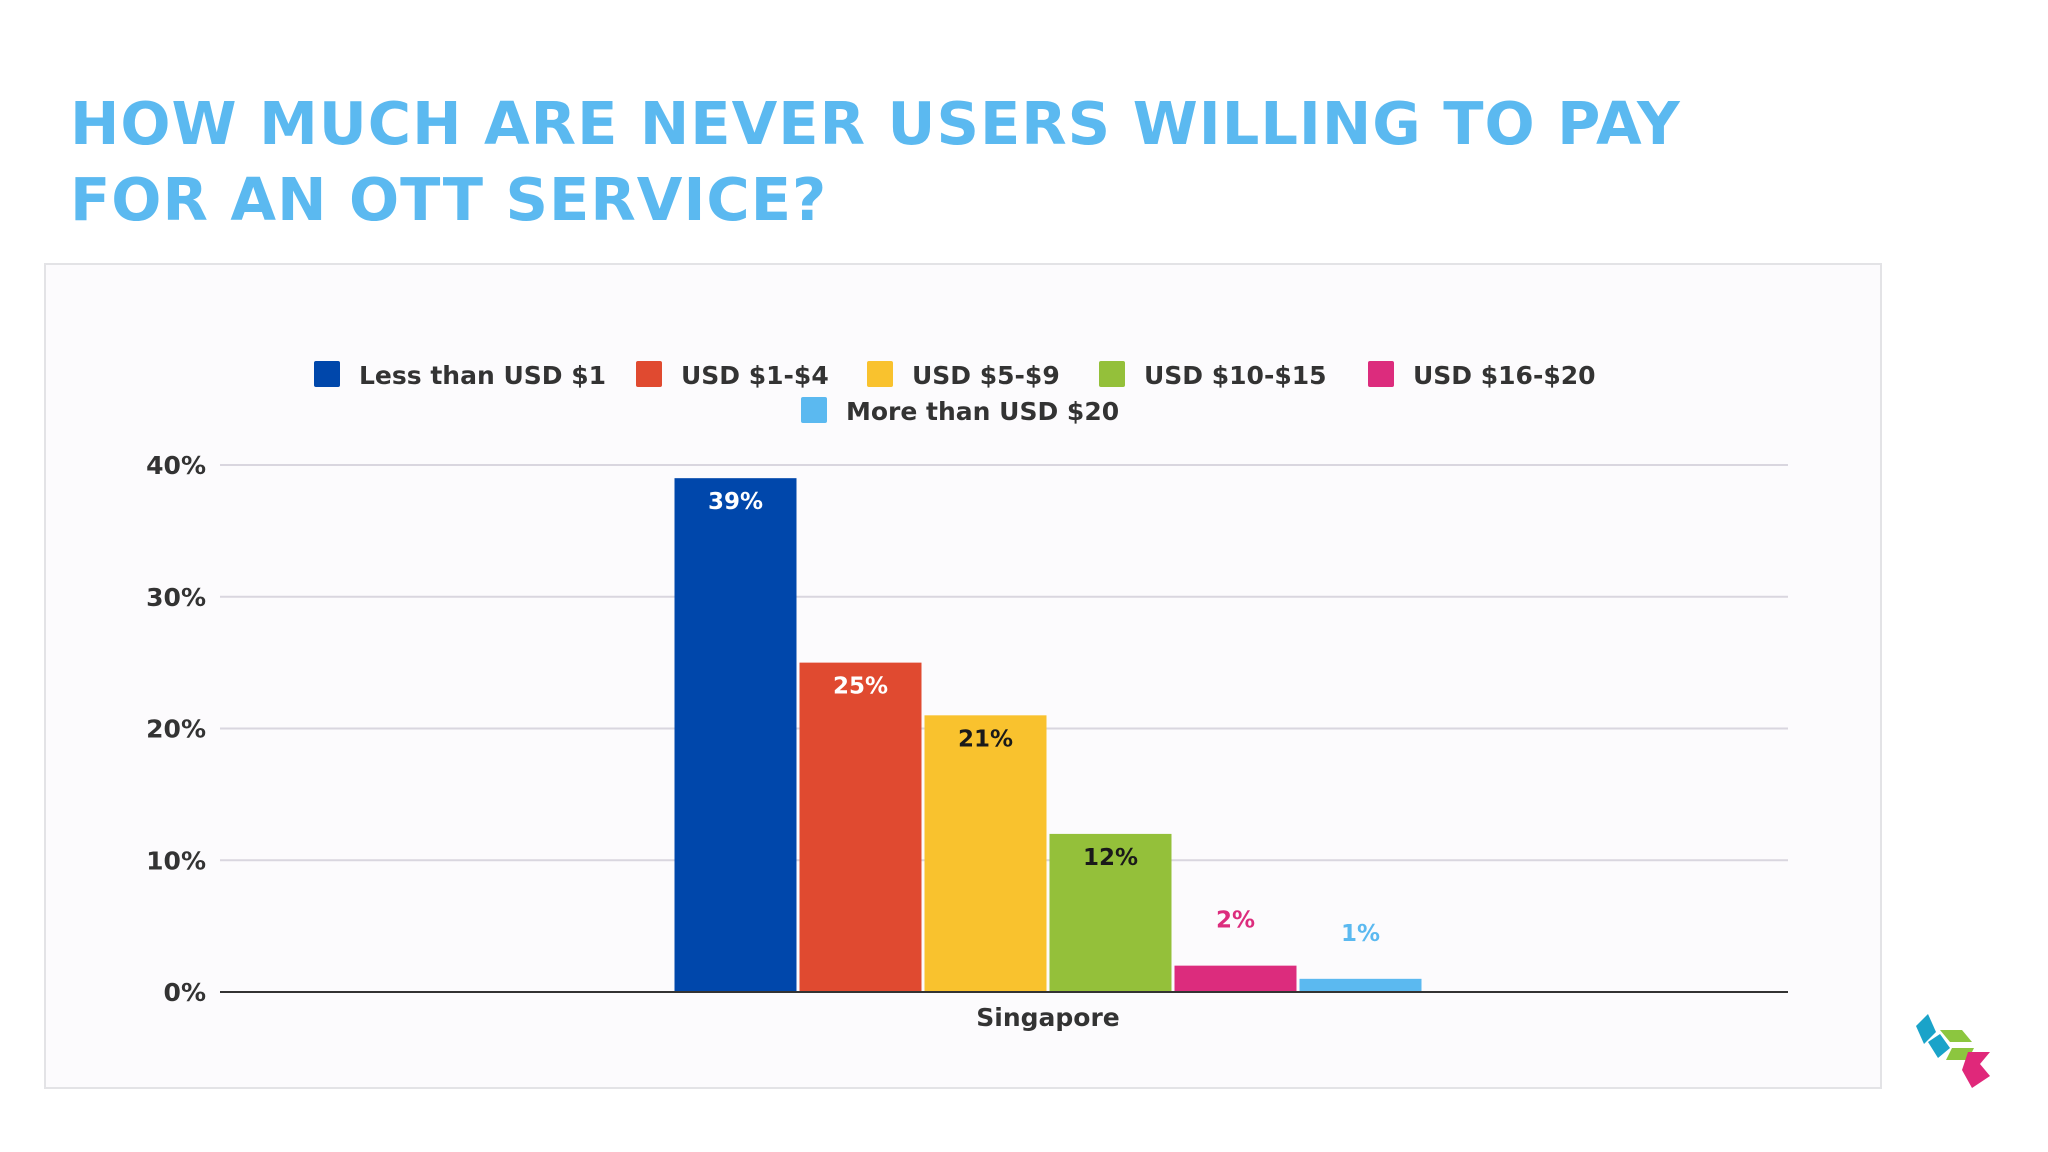 This screenshot has width=2048, height=1152. I want to click on brand-logo-icon, so click(1953, 1051).